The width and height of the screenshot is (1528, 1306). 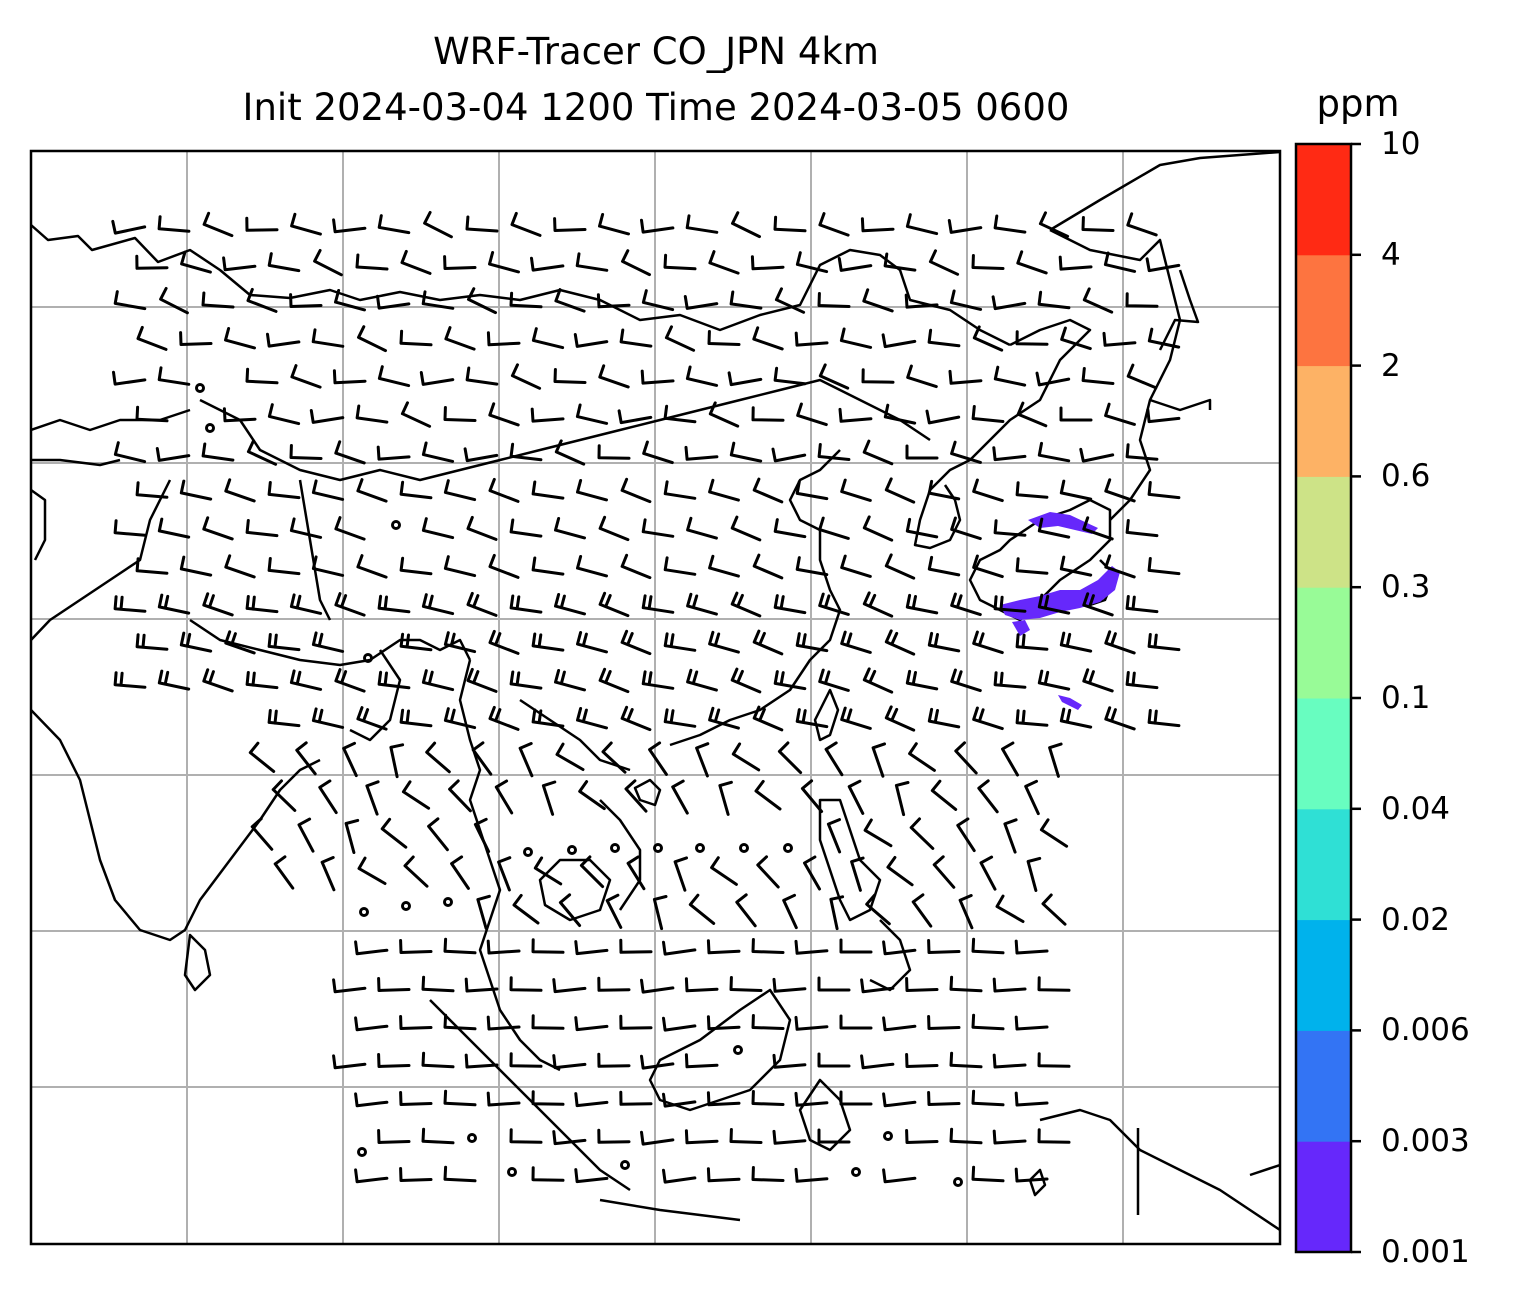 What do you see at coordinates (448, 902) in the screenshot?
I see `calm-wind-marker` at bounding box center [448, 902].